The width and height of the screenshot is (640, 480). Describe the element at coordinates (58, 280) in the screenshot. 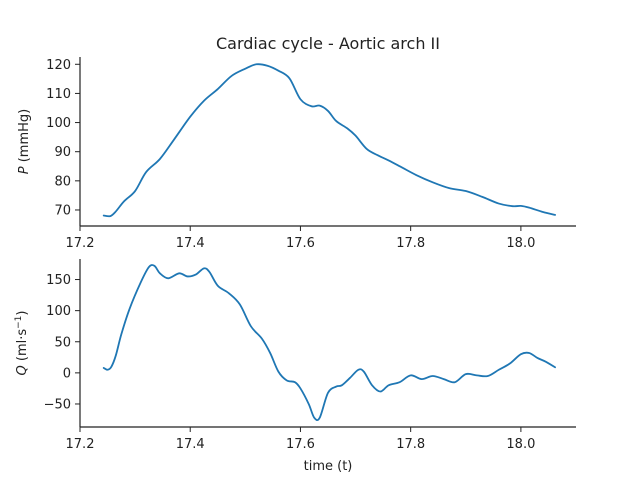

I see `y-tick-label: 150` at that location.